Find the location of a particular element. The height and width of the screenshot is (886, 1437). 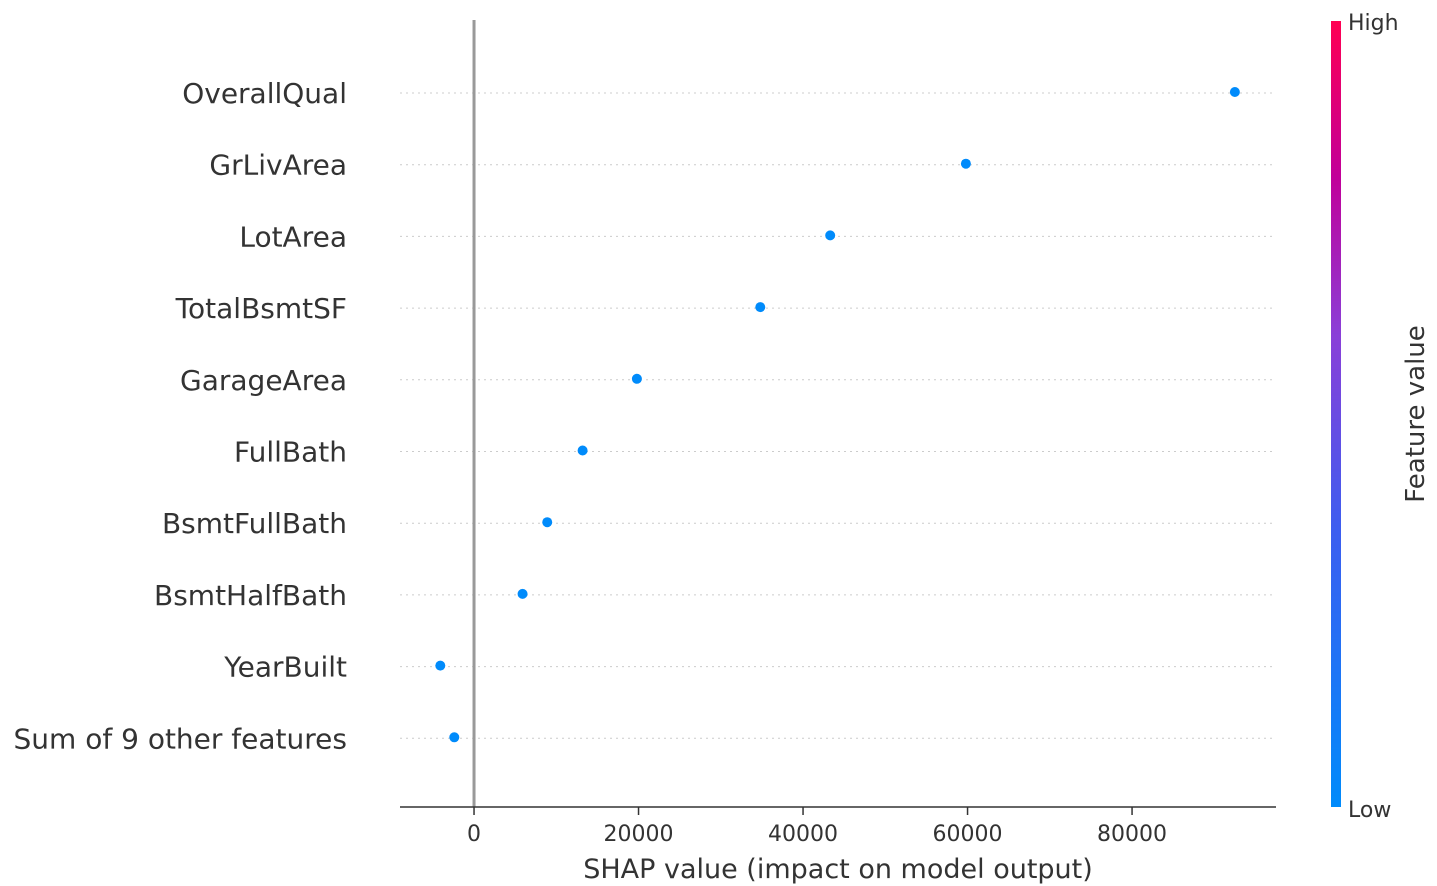

colorbar-high-label: High is located at coordinates (1373, 23).